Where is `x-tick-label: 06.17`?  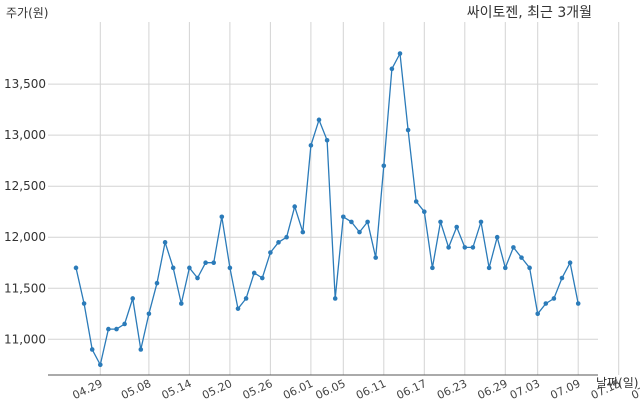 x-tick-label: 06.17 is located at coordinates (412, 389).